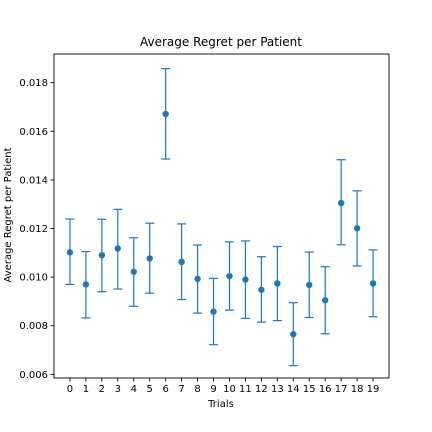 The height and width of the screenshot is (432, 432). What do you see at coordinates (102, 389) in the screenshot?
I see `x-tick-label: 2` at bounding box center [102, 389].